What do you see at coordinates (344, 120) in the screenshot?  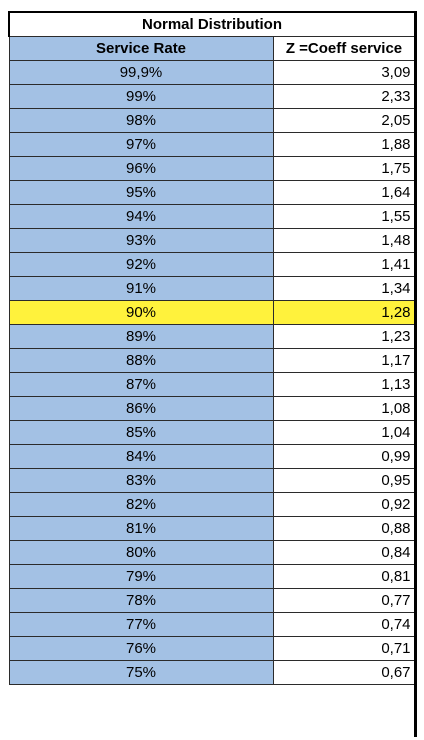 I see `z-coefficient-cell: 2,05` at bounding box center [344, 120].